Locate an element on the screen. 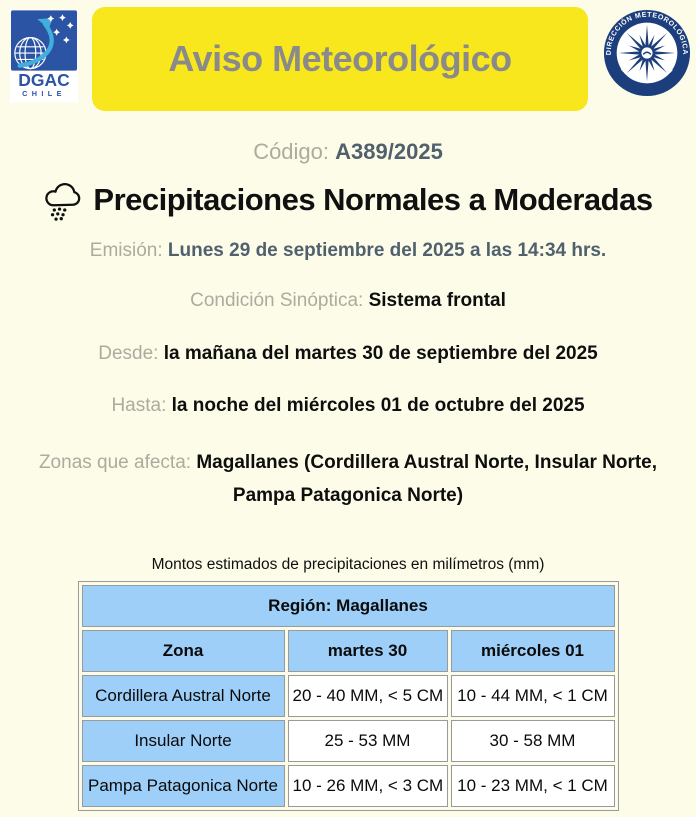 Image resolution: width=696 pixels, height=817 pixels. condicion-value: Sistema frontal is located at coordinates (437, 300).